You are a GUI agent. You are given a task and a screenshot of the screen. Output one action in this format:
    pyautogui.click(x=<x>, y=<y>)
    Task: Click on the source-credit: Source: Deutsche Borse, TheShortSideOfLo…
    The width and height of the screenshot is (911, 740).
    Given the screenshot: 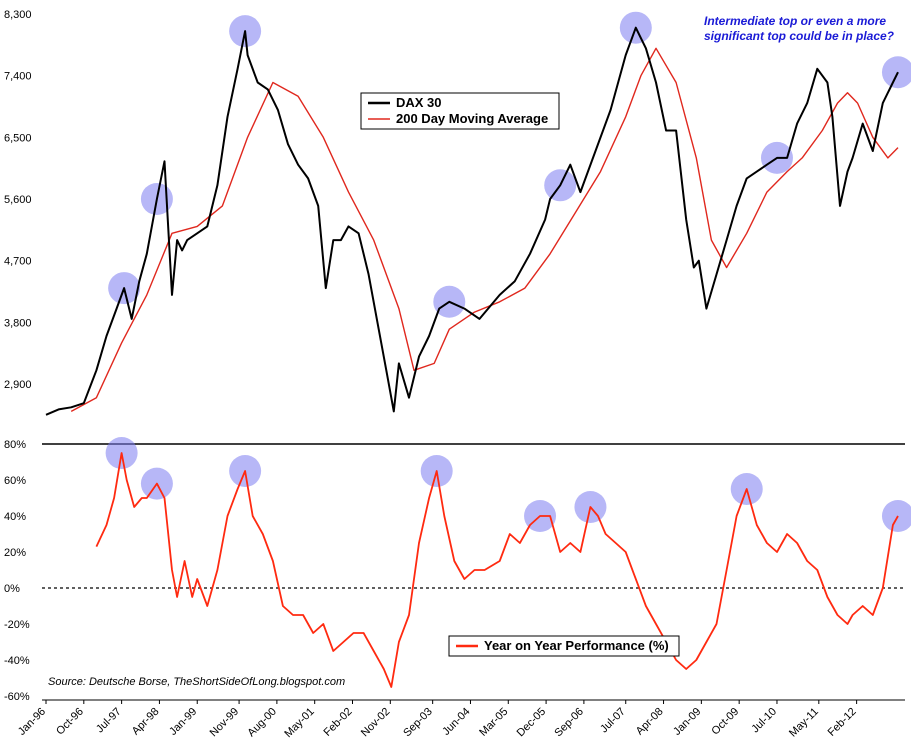 What is the action you would take?
    pyautogui.click(x=196, y=682)
    